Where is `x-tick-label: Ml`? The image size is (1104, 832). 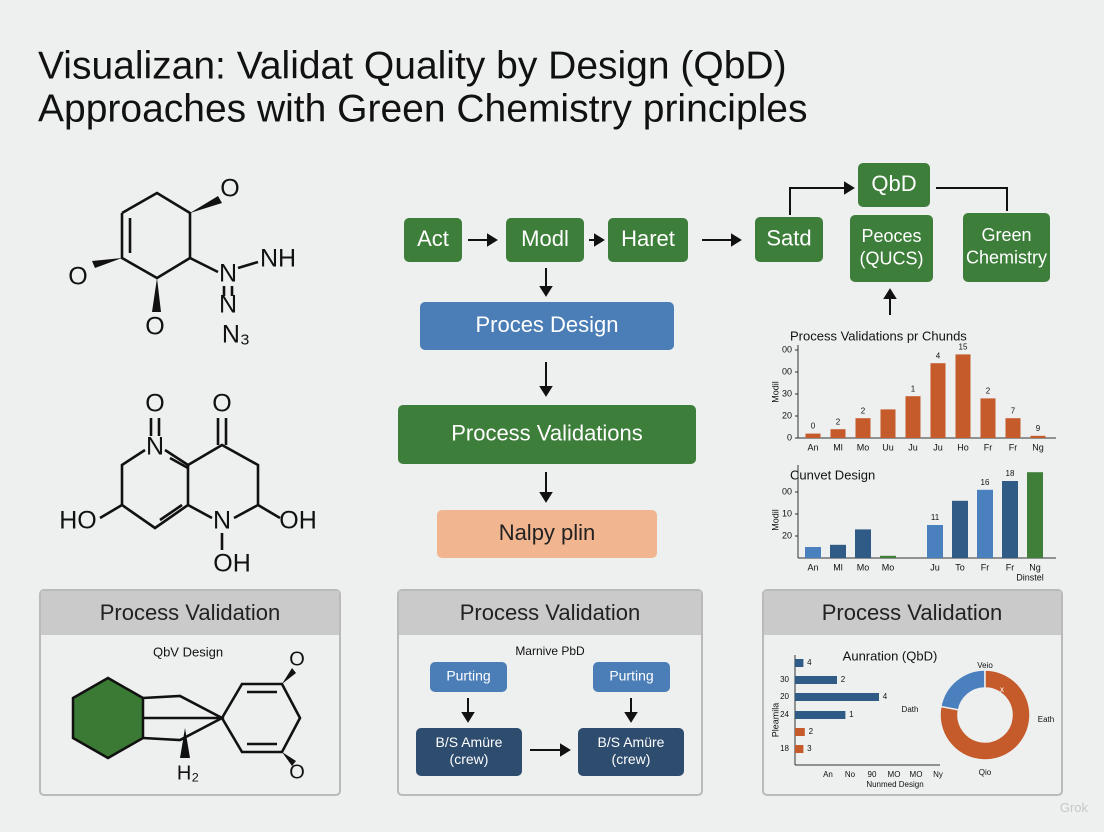
x-tick-label: Ml is located at coordinates (838, 567).